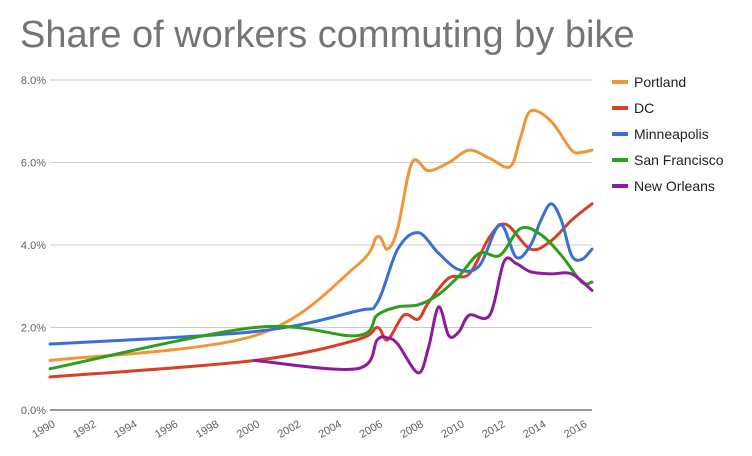 This screenshot has width=752, height=456. What do you see at coordinates (289, 429) in the screenshot?
I see `x-tick-label: 2002` at bounding box center [289, 429].